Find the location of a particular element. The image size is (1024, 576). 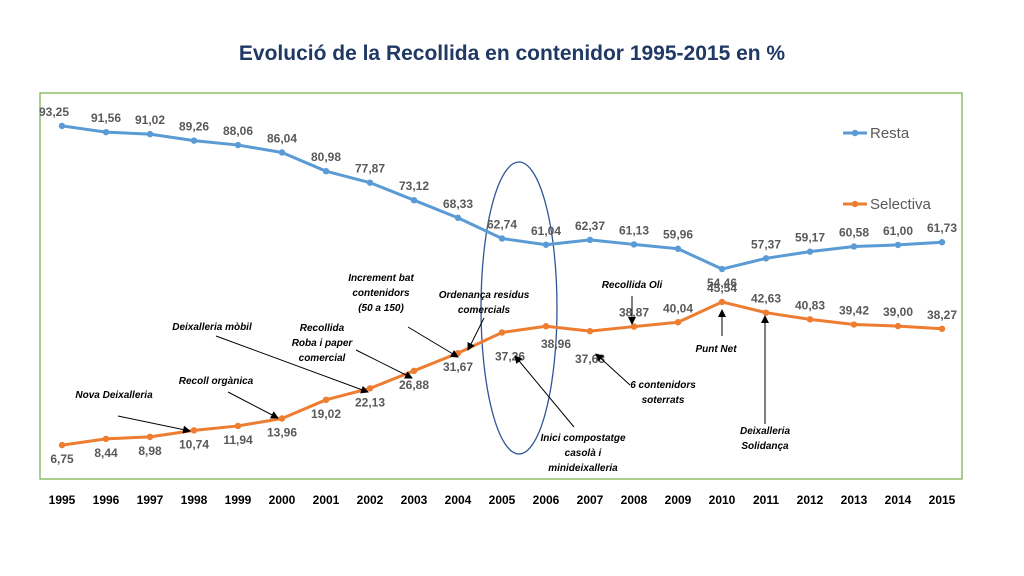

data-label-resta: 61,04 is located at coordinates (546, 231).